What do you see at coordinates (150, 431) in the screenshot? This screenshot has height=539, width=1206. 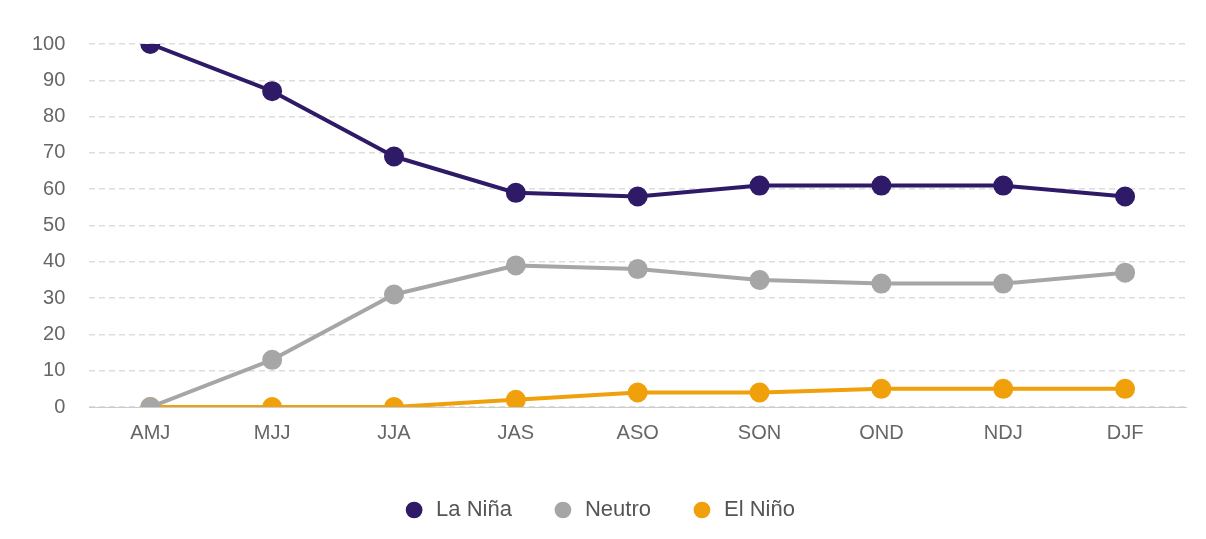 I see `x-tick-label: AMJ` at bounding box center [150, 431].